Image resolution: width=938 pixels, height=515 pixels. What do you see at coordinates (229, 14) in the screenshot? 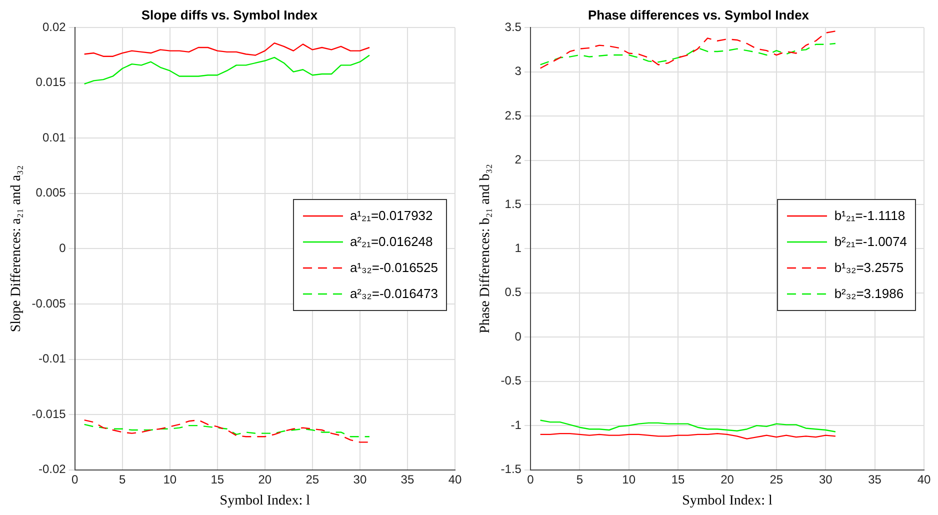
I see `chart-title: Slope diffs vs. Symbol Index` at bounding box center [229, 14].